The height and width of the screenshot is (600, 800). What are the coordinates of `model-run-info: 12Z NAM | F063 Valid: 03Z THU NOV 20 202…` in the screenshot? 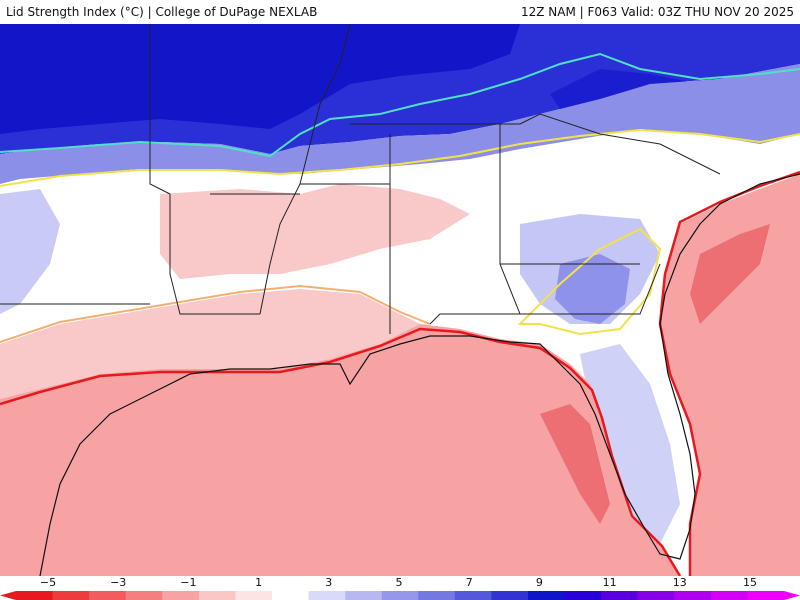 It's located at (657, 12).